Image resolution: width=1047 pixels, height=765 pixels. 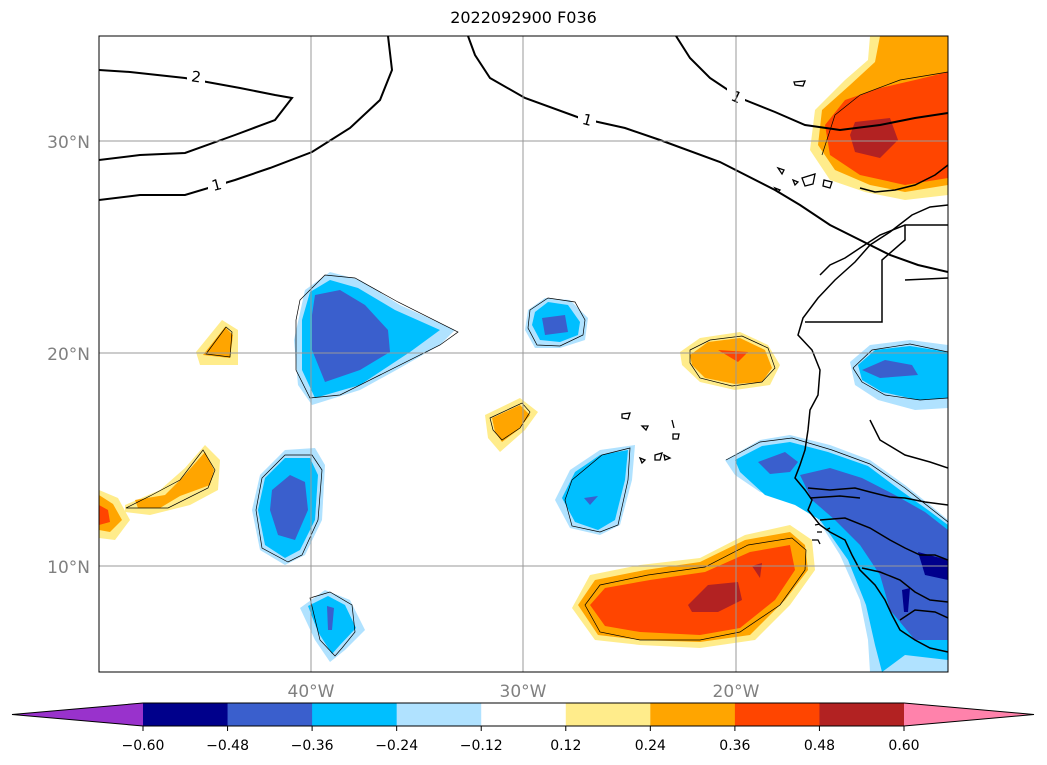 What do you see at coordinates (736, 692) in the screenshot?
I see `lon-label-20w: 20°W` at bounding box center [736, 692].